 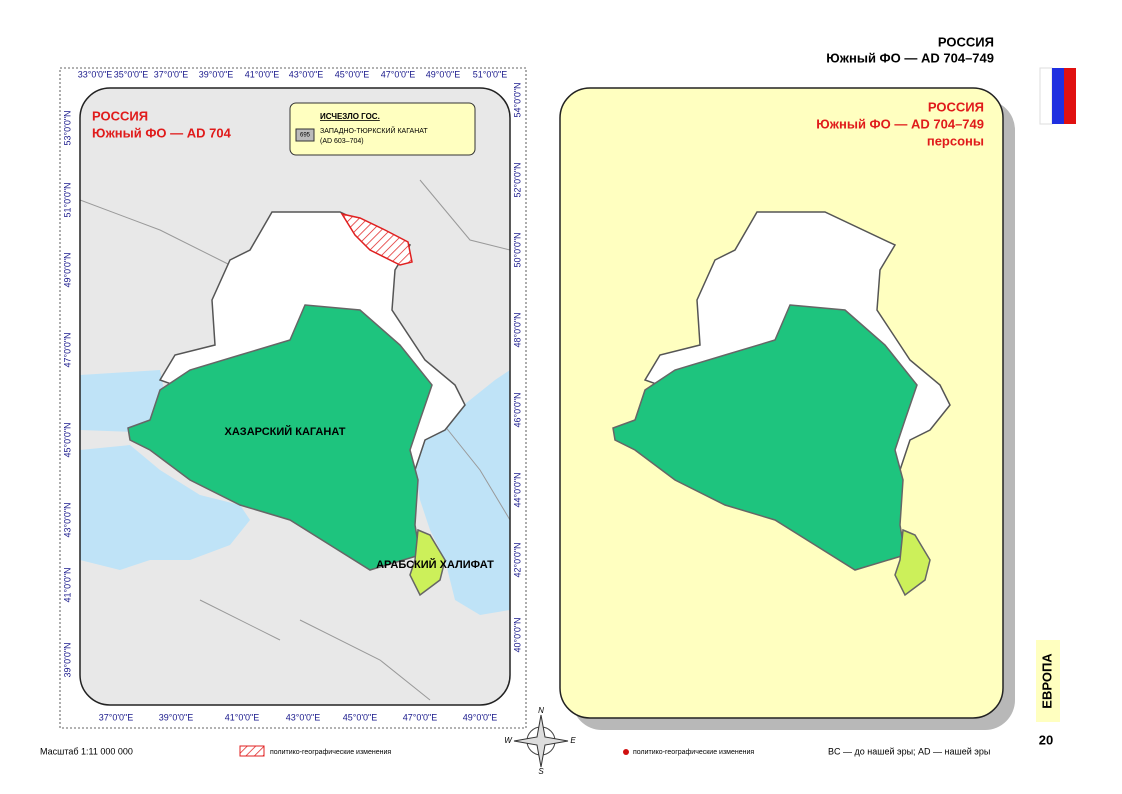 I want to click on lat-label: 49°0'0"N, so click(x=67, y=269).